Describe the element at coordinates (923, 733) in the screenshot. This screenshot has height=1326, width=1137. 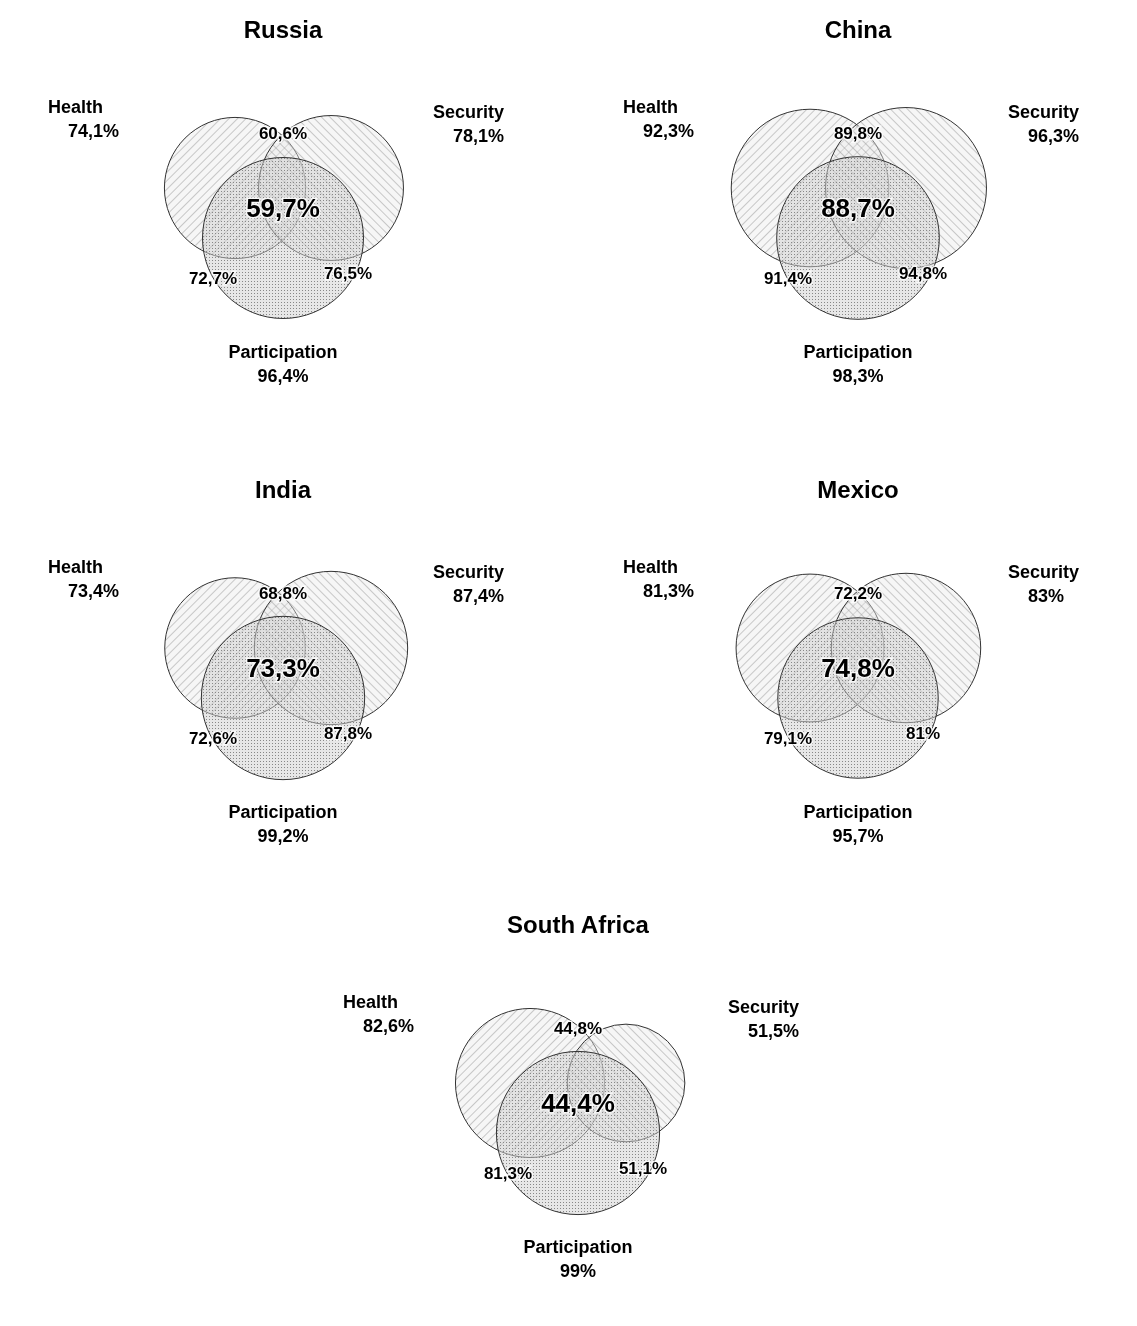
I see `text: 81%` at that location.